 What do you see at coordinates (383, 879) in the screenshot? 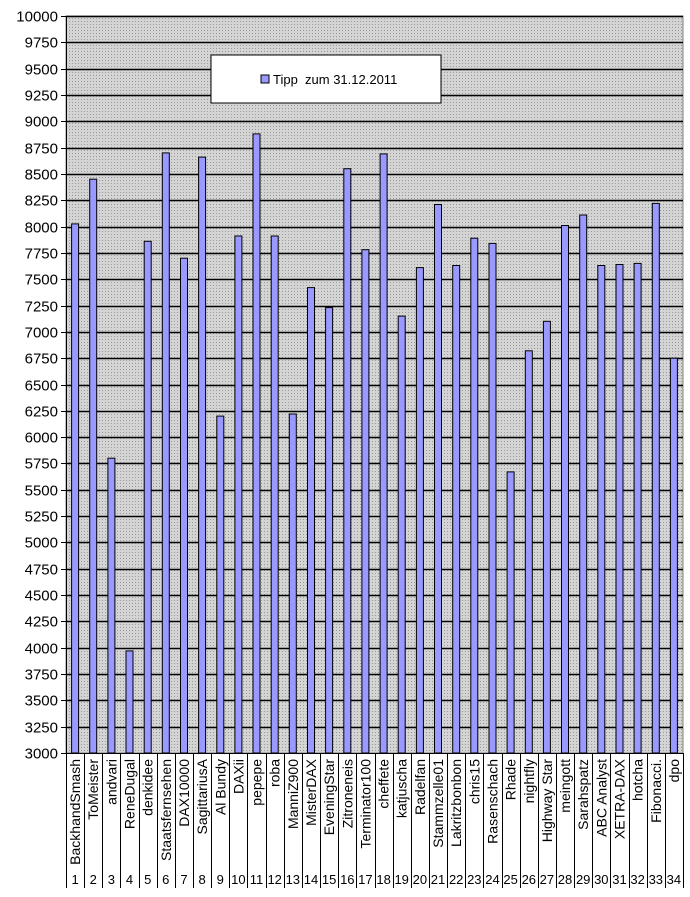
I see `x-category-number: 18` at bounding box center [383, 879].